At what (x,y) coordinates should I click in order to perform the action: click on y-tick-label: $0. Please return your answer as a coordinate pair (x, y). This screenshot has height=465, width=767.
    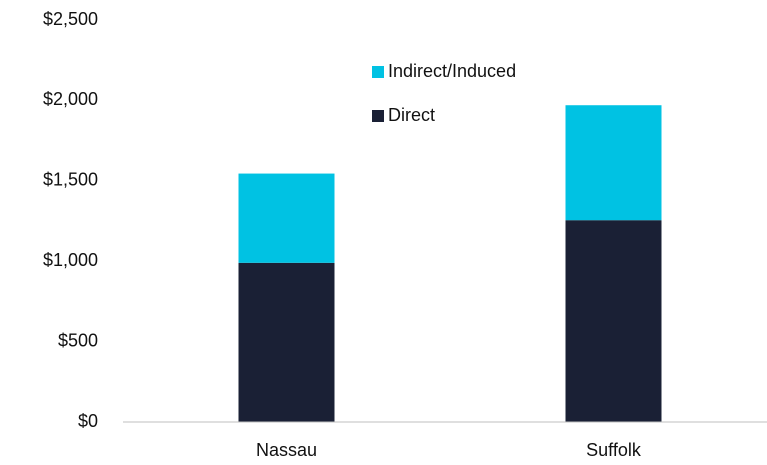
    Looking at the image, I should click on (88, 421).